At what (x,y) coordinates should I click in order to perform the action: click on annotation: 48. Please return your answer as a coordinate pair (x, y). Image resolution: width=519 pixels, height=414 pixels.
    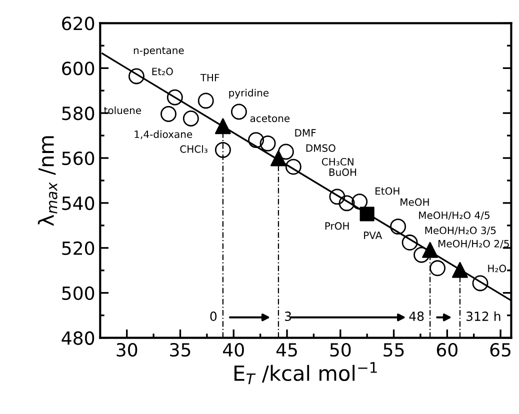
    Looking at the image, I should click on (416, 316).